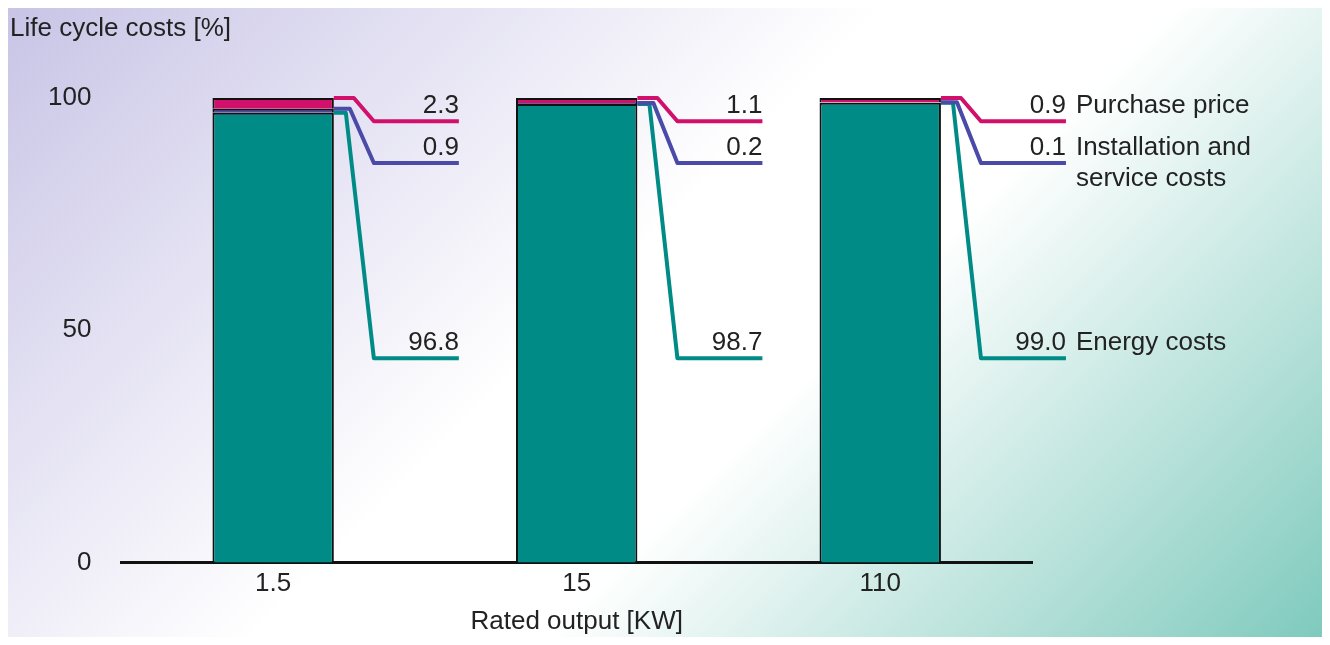  Describe the element at coordinates (69, 96) in the screenshot. I see `y-tick-label: 100` at that location.